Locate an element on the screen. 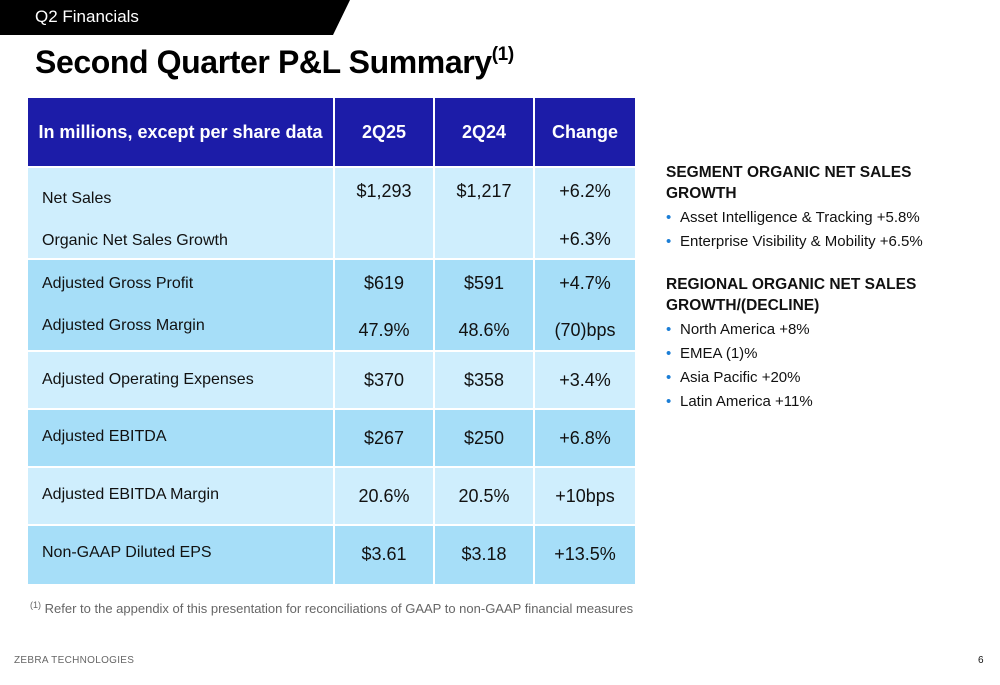  section-label: Q2 Financials is located at coordinates (87, 16).